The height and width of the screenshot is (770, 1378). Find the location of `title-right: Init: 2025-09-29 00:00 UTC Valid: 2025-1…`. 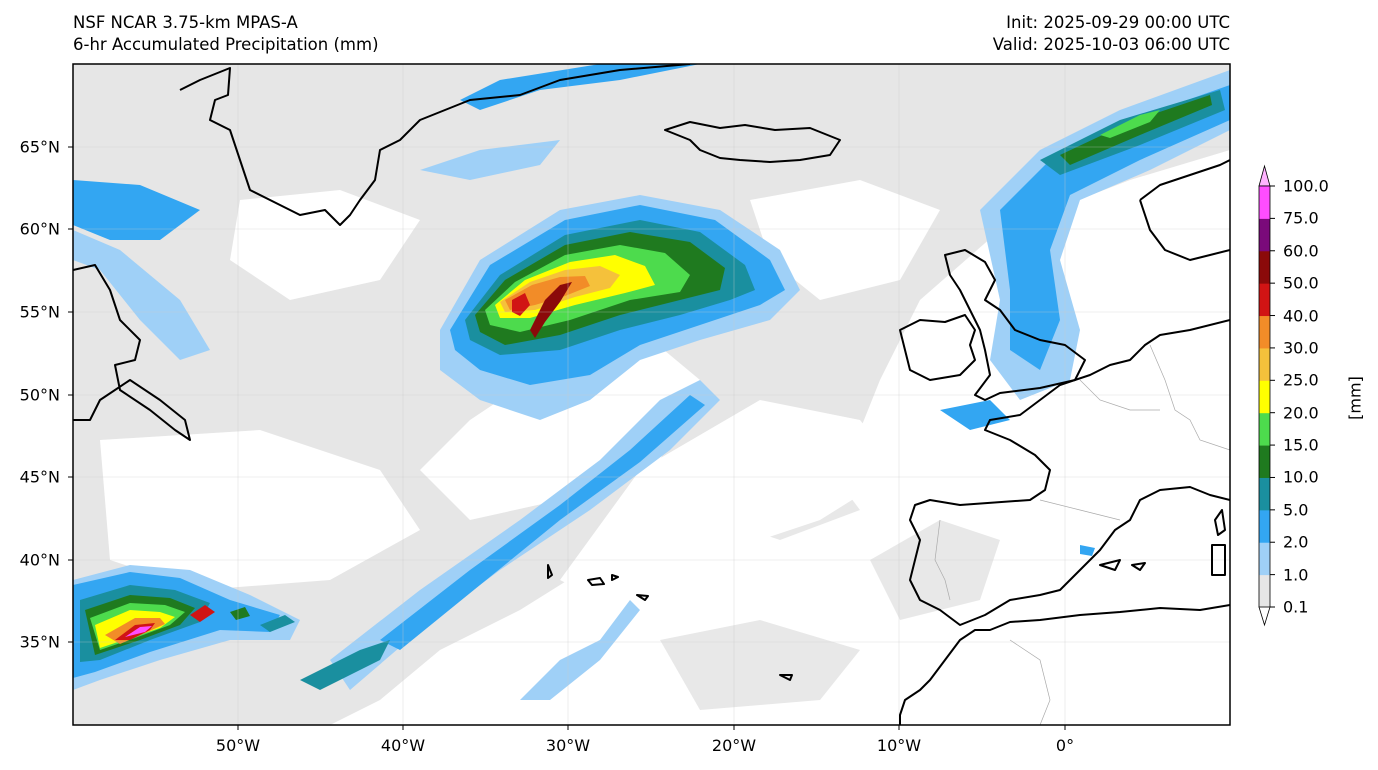

title-right: Init: 2025-09-29 00:00 UTC Valid: 2025-1… is located at coordinates (1111, 34).